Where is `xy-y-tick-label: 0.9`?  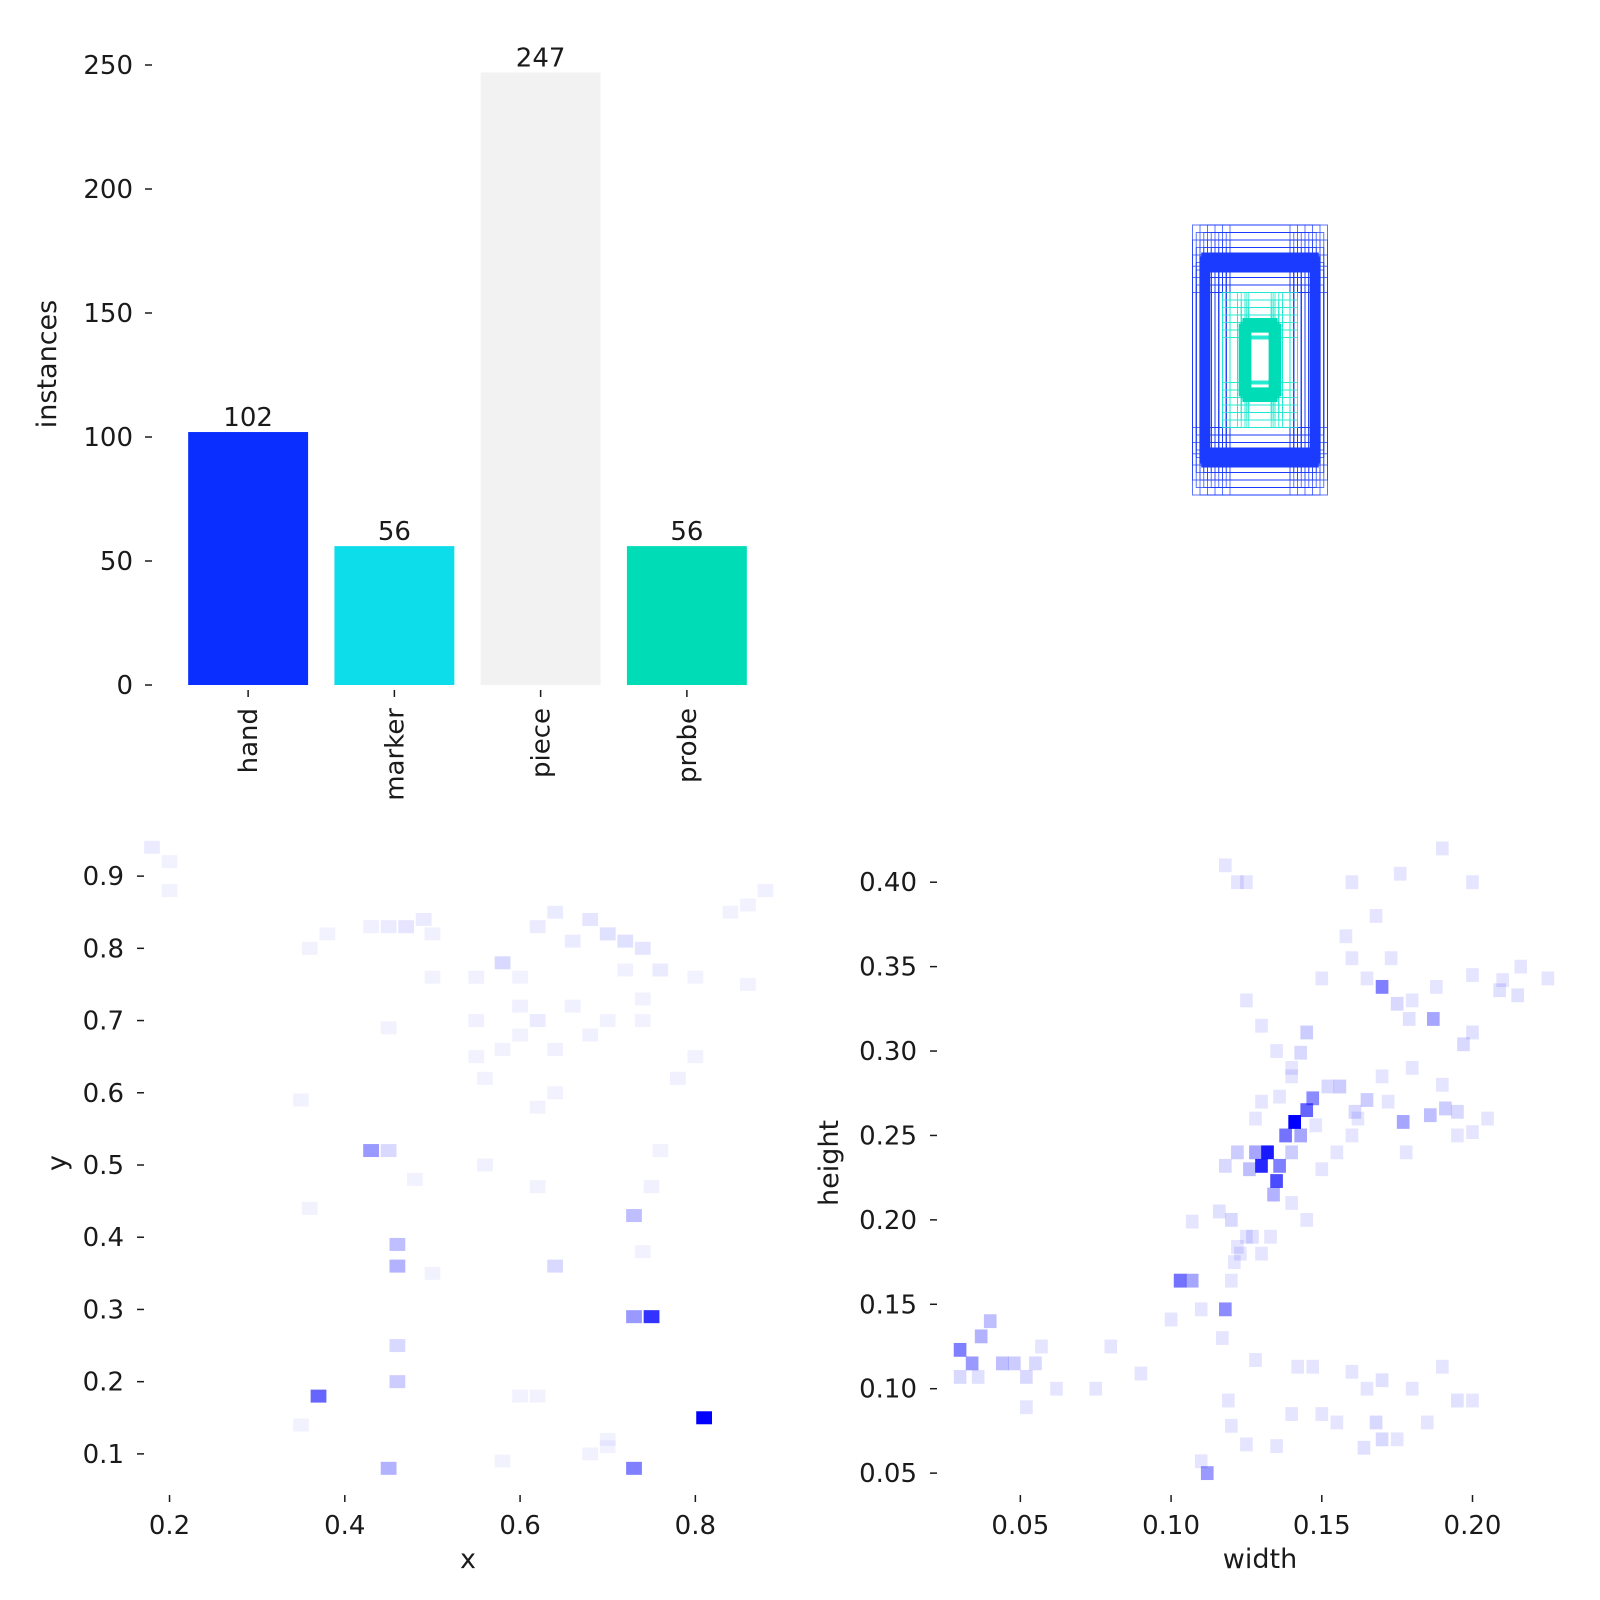 xy-y-tick-label: 0.9 is located at coordinates (103, 877).